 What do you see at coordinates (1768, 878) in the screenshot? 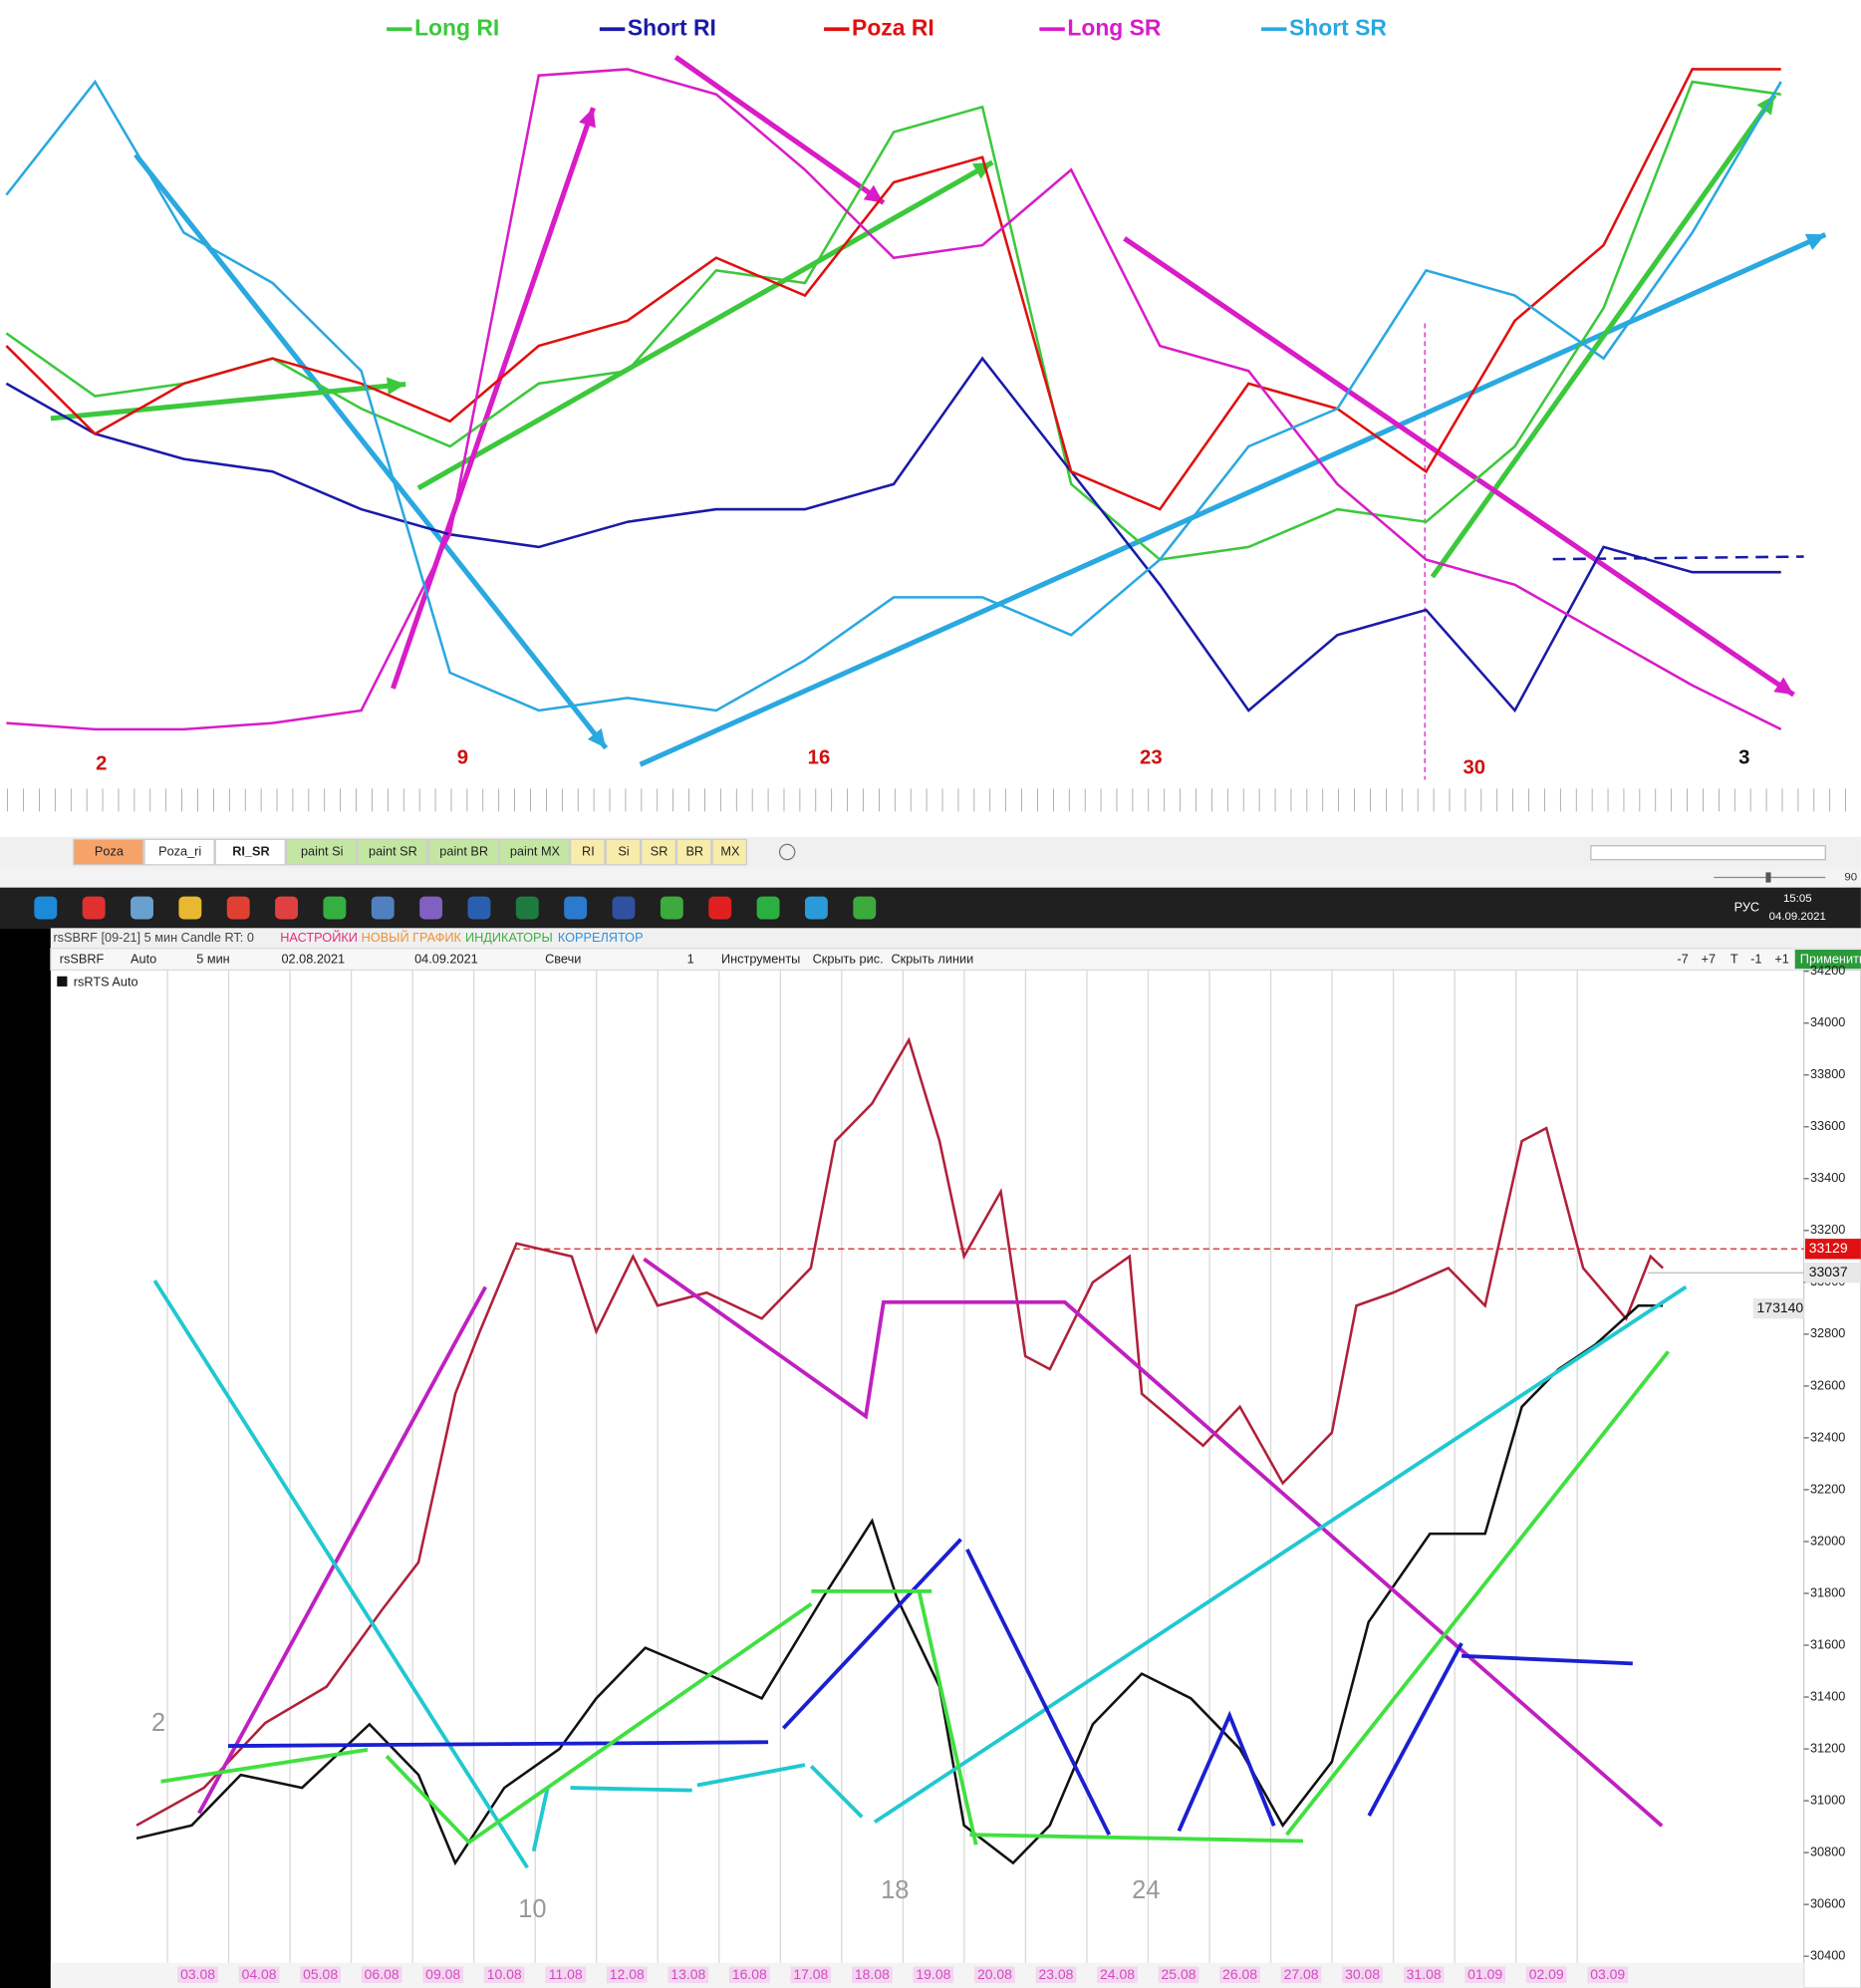
I see `zoom-thumb` at bounding box center [1768, 878].